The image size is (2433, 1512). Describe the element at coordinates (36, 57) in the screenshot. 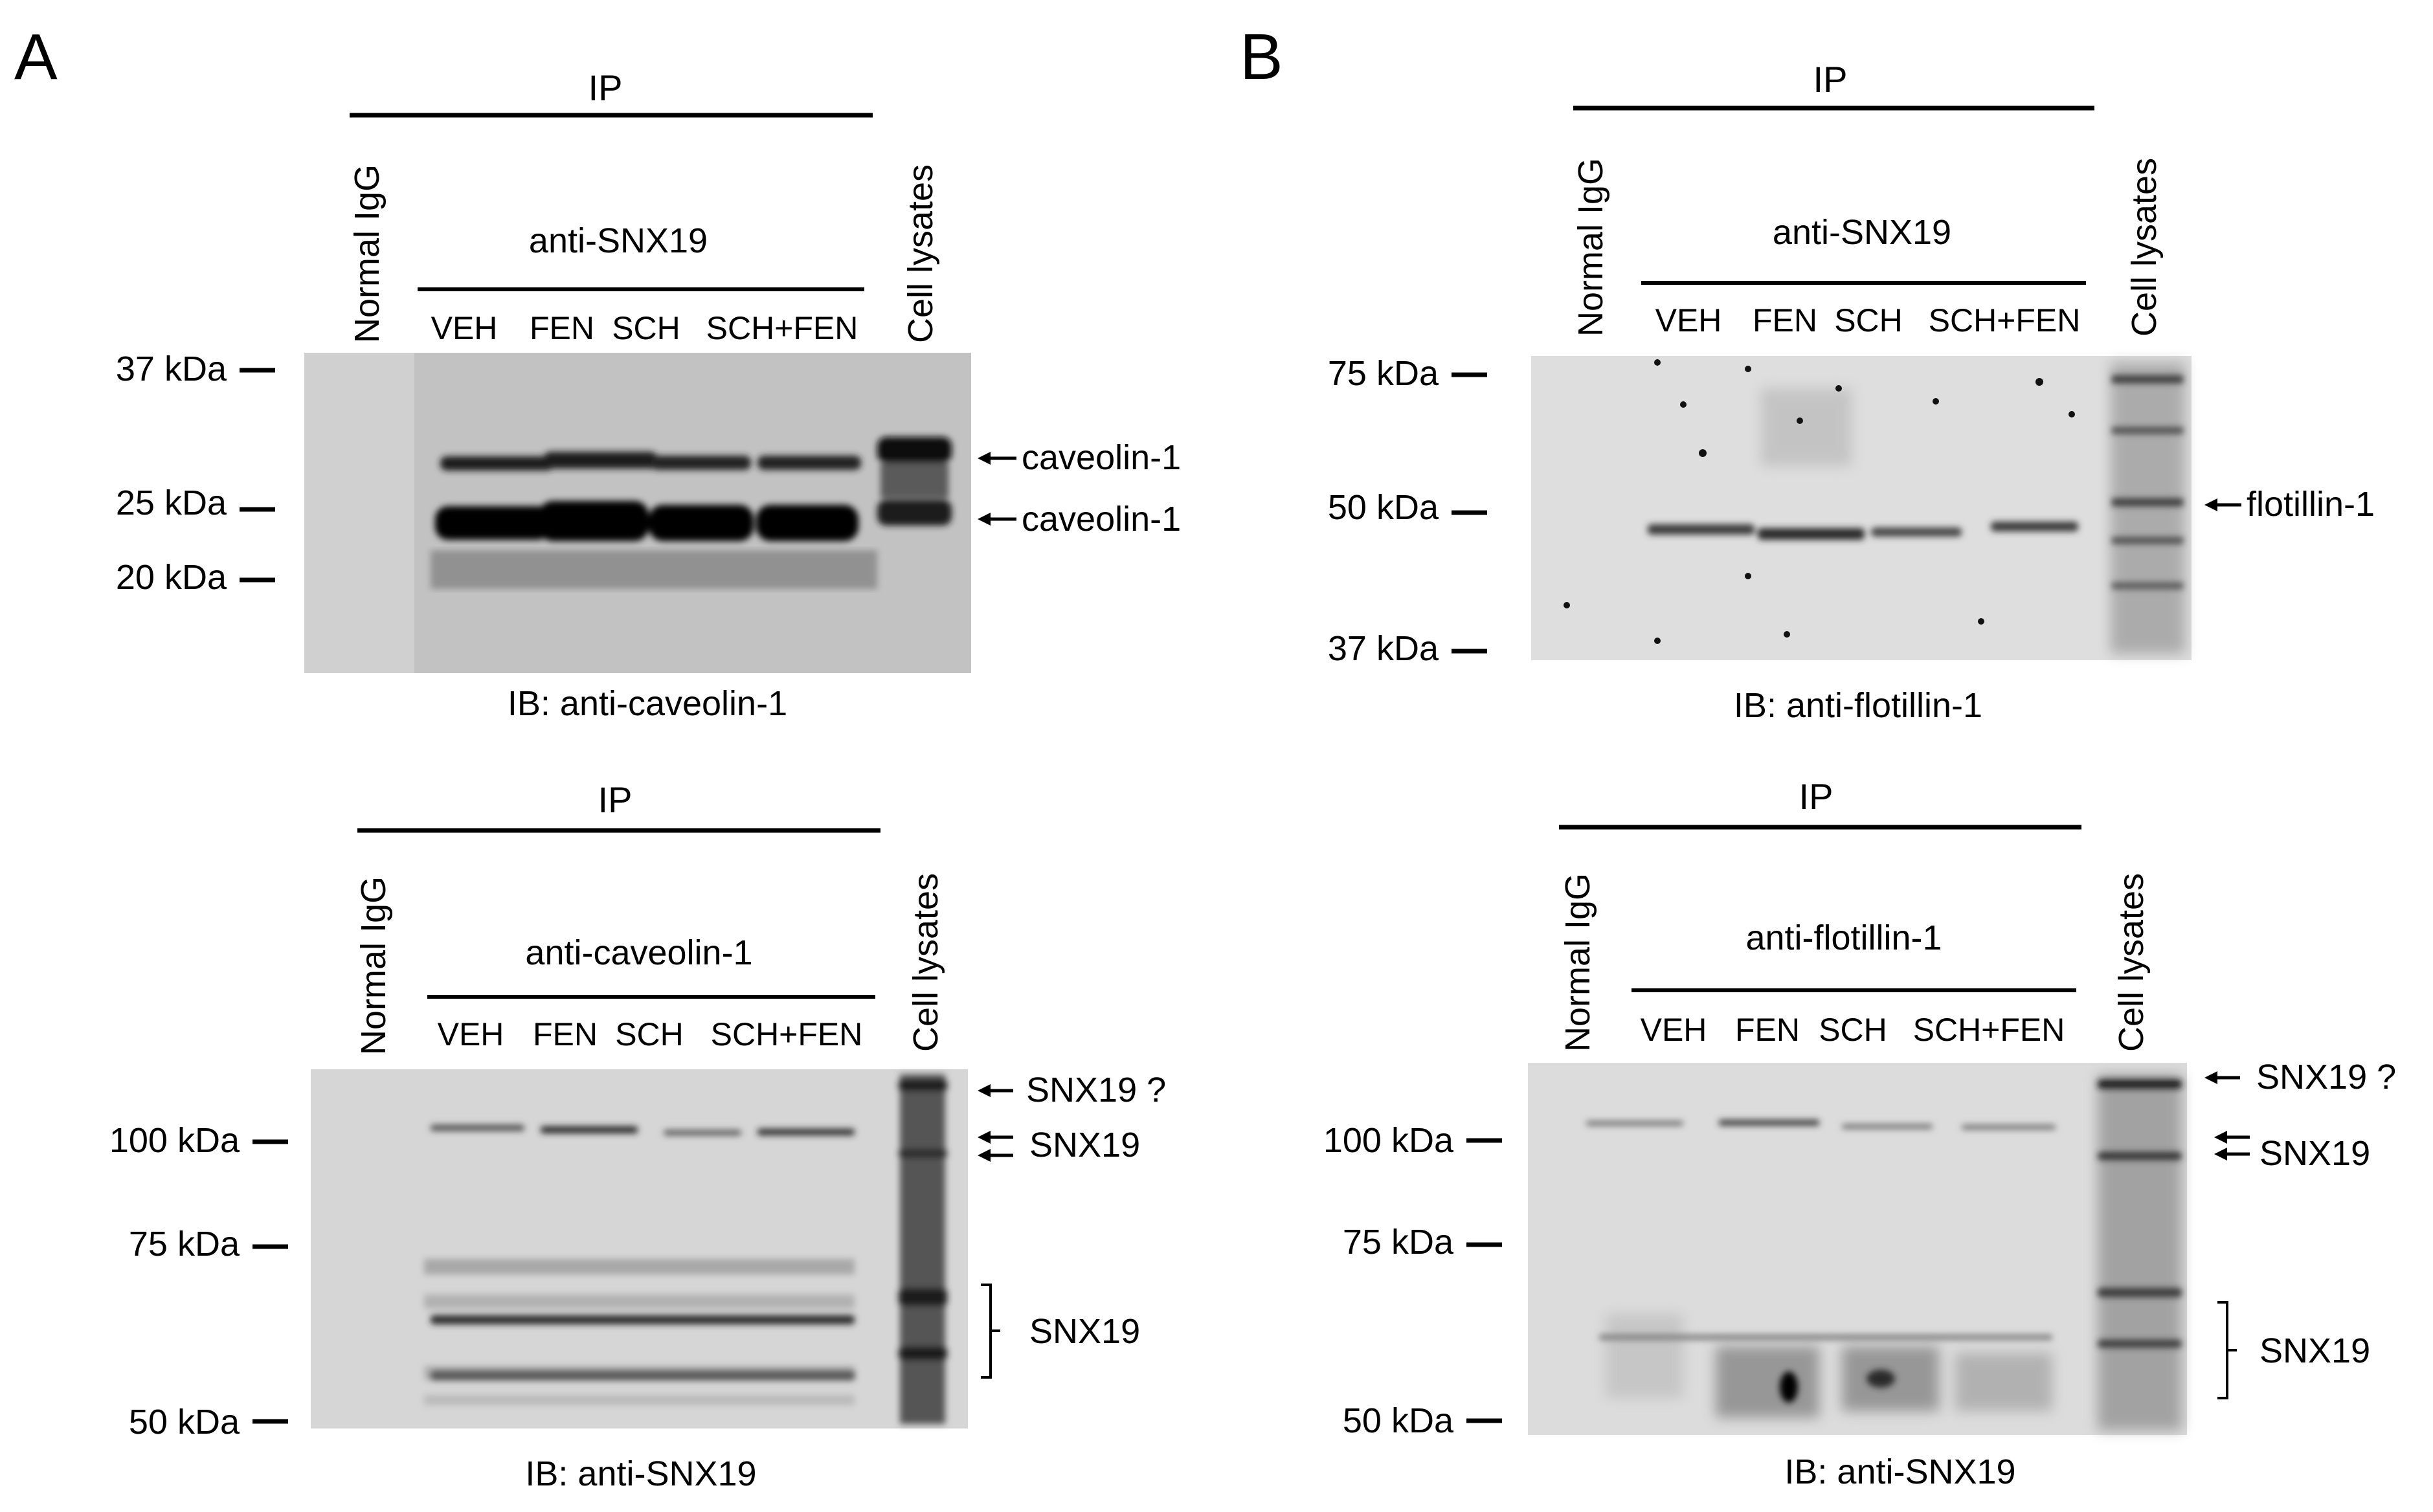

I see `panel-letter-a: A` at that location.